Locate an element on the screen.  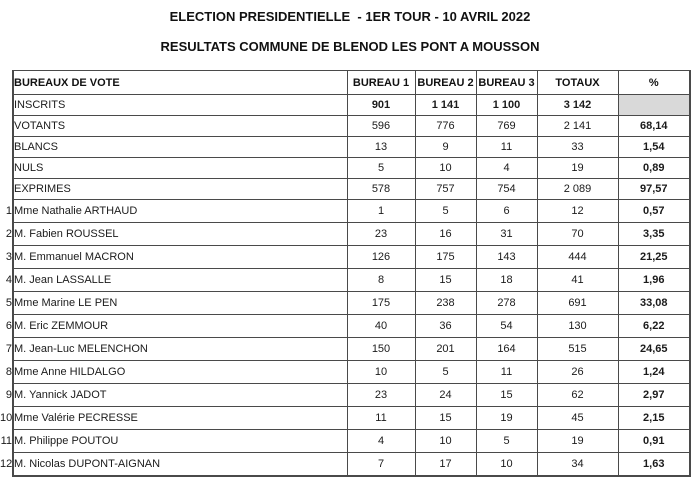
percent-value is located at coordinates (654, 105).